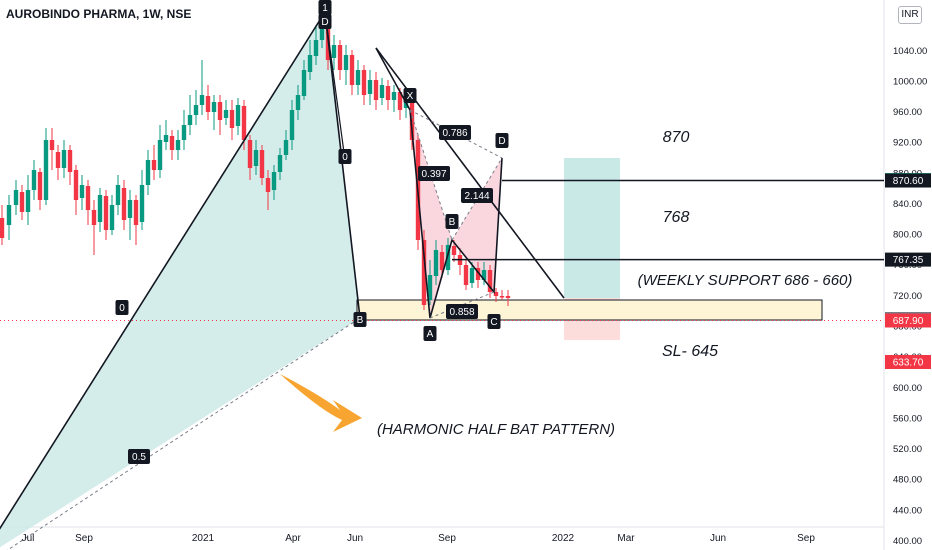 Image resolution: width=932 pixels, height=550 pixels. Describe the element at coordinates (493, 322) in the screenshot. I see `point-c: C` at that location.